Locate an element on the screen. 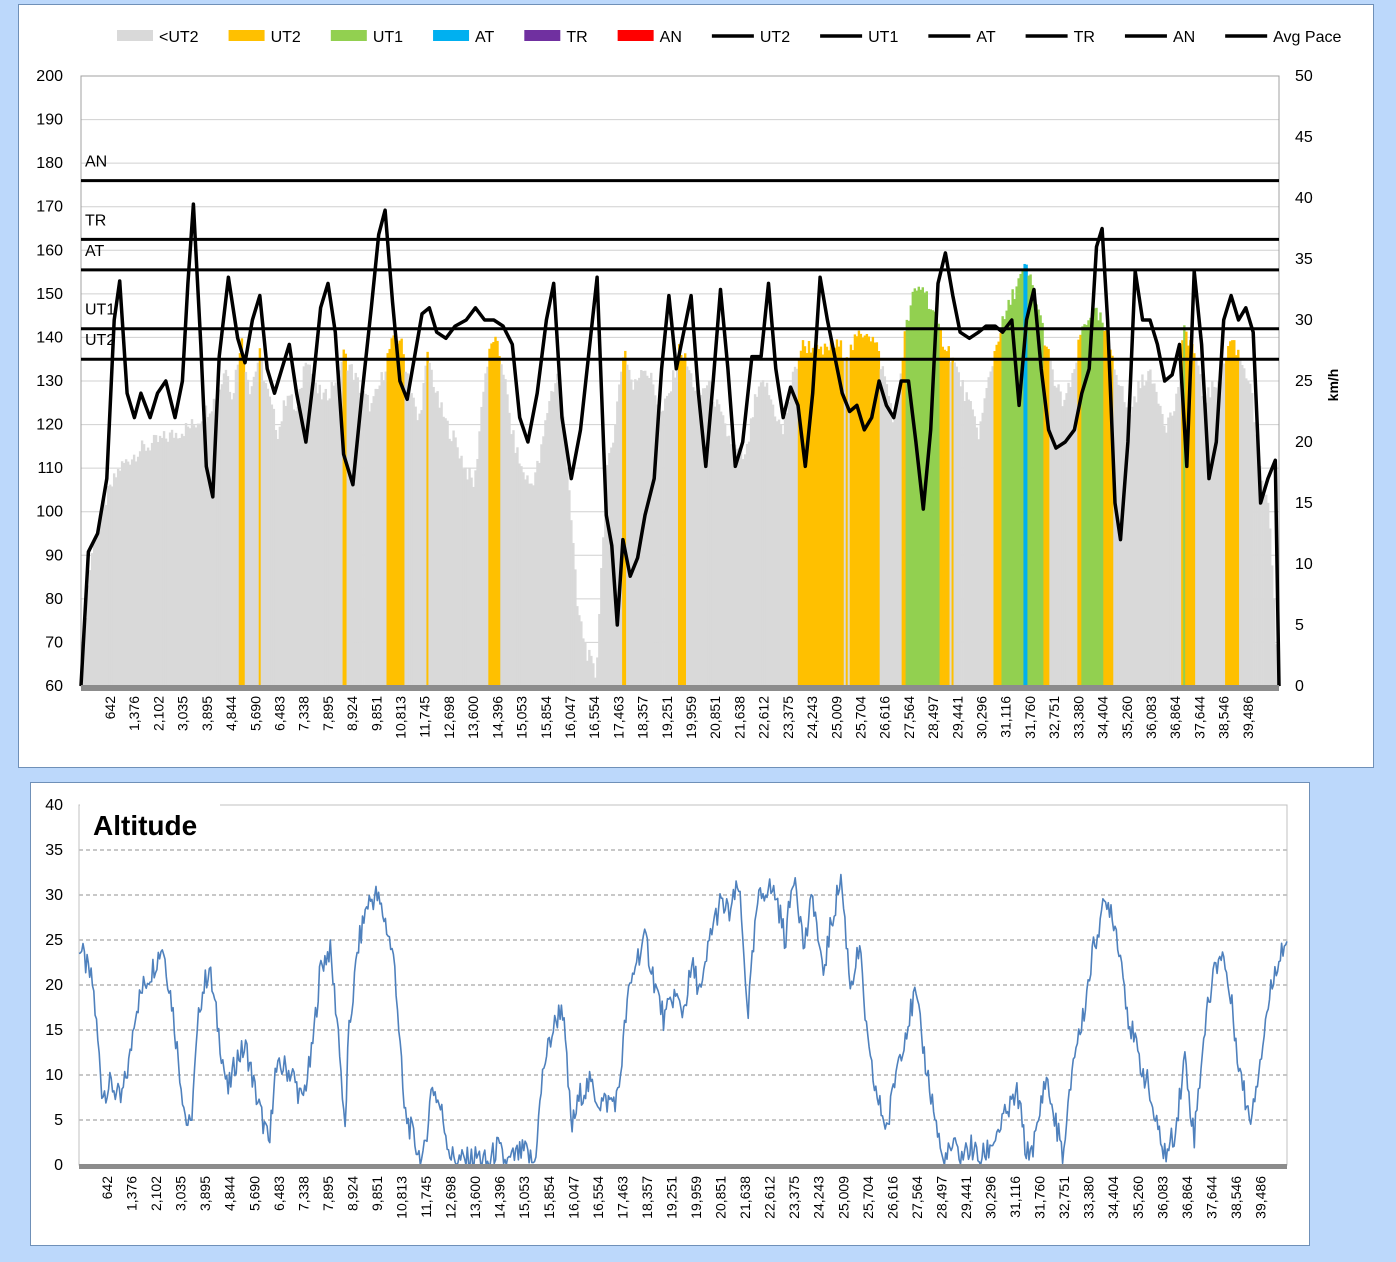  x-tick: 7,895 is located at coordinates (328, 713).